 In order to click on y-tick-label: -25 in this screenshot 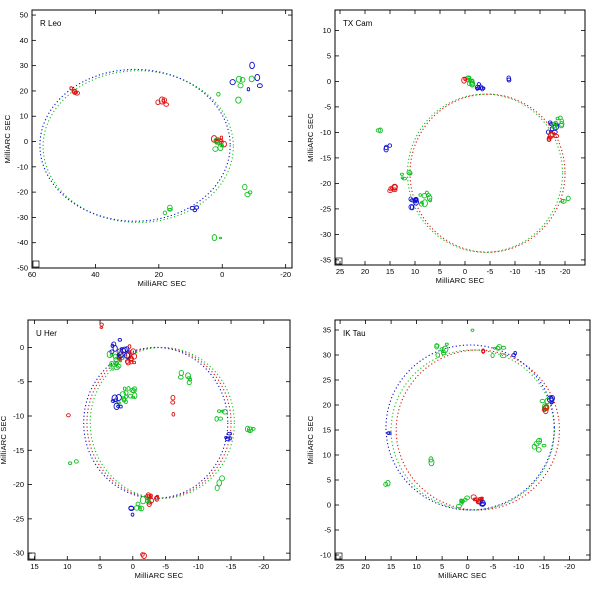, I will do `click(325, 208)`.